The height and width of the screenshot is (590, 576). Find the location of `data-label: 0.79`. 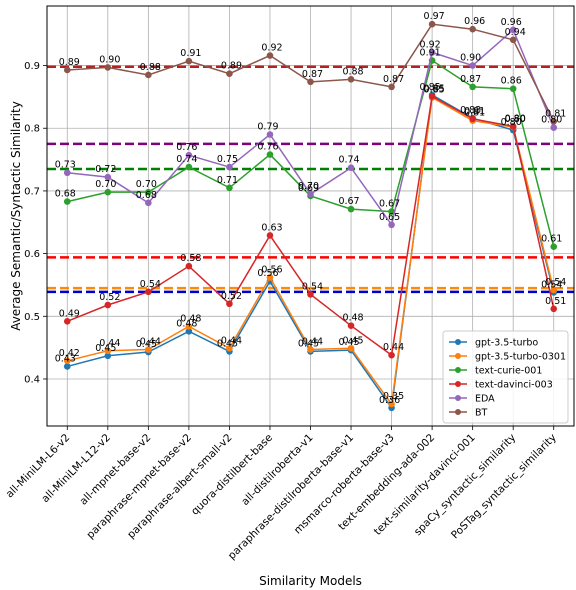

data-label: 0.79 is located at coordinates (267, 127).